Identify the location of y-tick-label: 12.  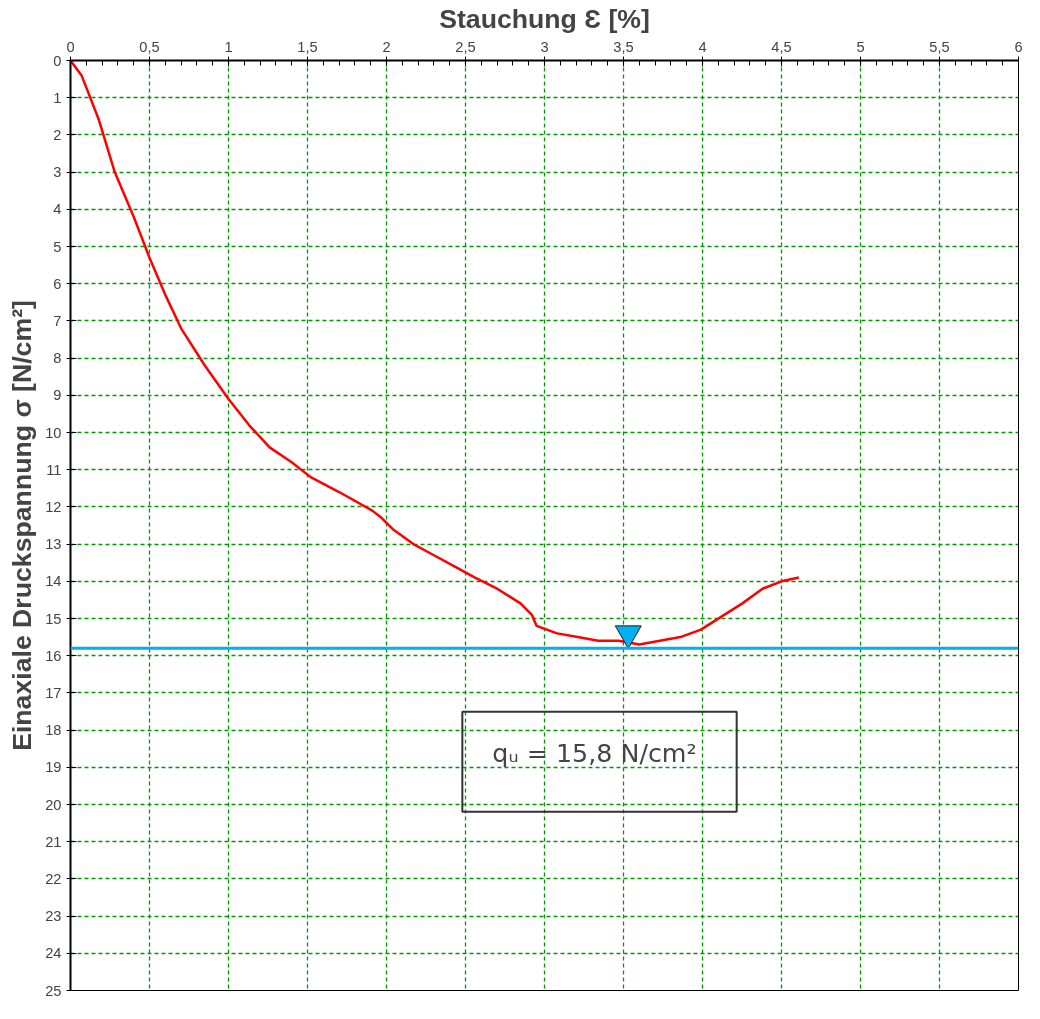
(53, 506).